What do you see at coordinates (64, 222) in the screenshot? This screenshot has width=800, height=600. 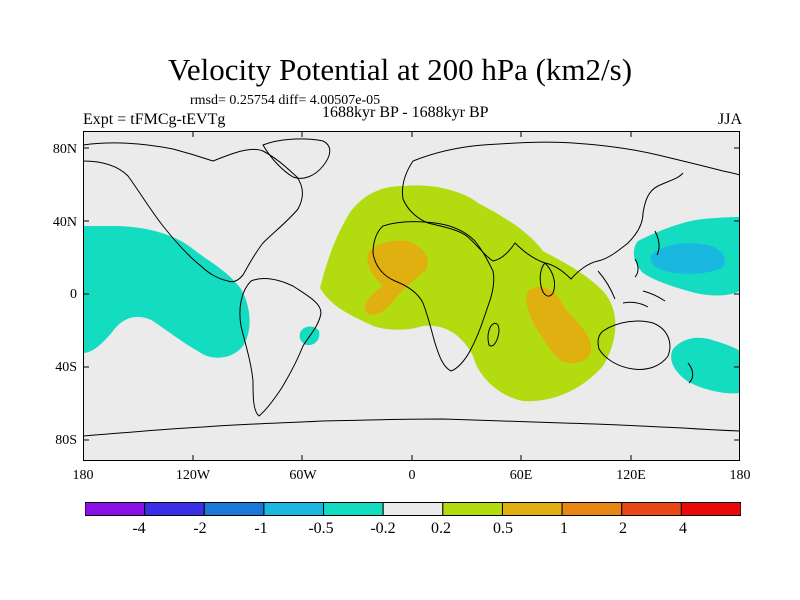 I see `lat-label-40n: 40N` at bounding box center [64, 222].